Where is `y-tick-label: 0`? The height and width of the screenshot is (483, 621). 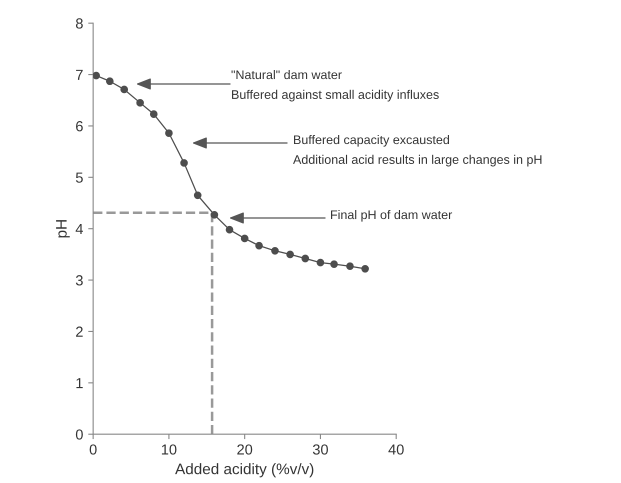
y-tick-label: 0 is located at coordinates (79, 434).